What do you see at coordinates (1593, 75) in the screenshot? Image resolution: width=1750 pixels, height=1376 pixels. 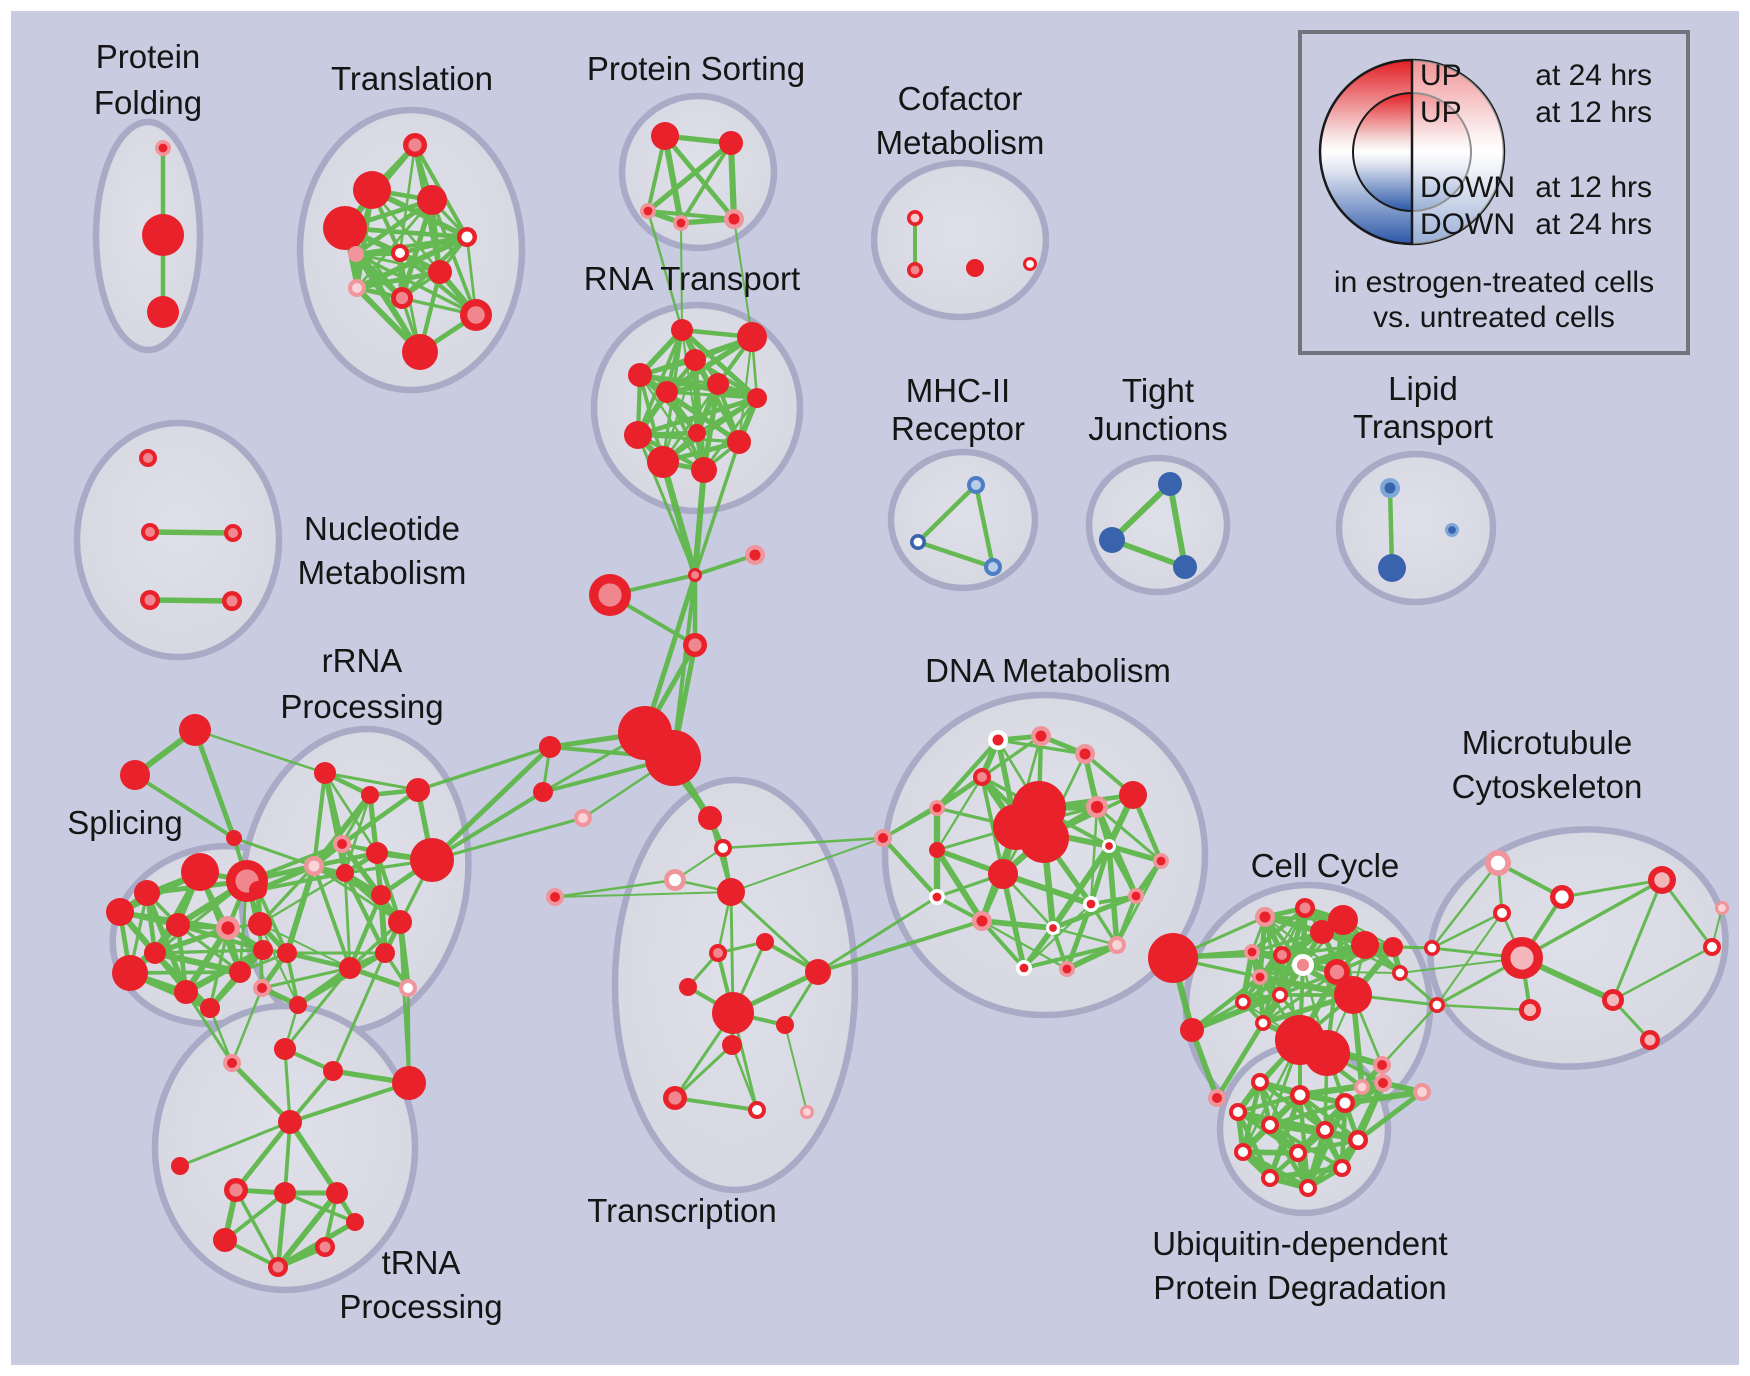 I see `legend-row-time: at 24 hrs` at bounding box center [1593, 75].